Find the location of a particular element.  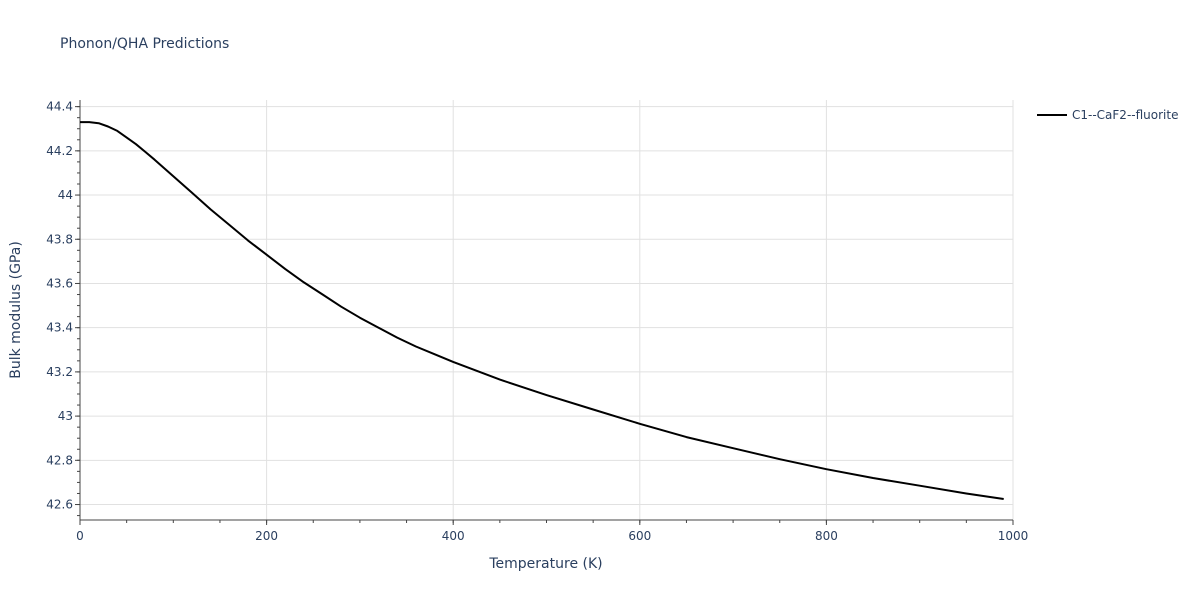

legend: C1--CaF2--fluorite is located at coordinates (1107, 115).